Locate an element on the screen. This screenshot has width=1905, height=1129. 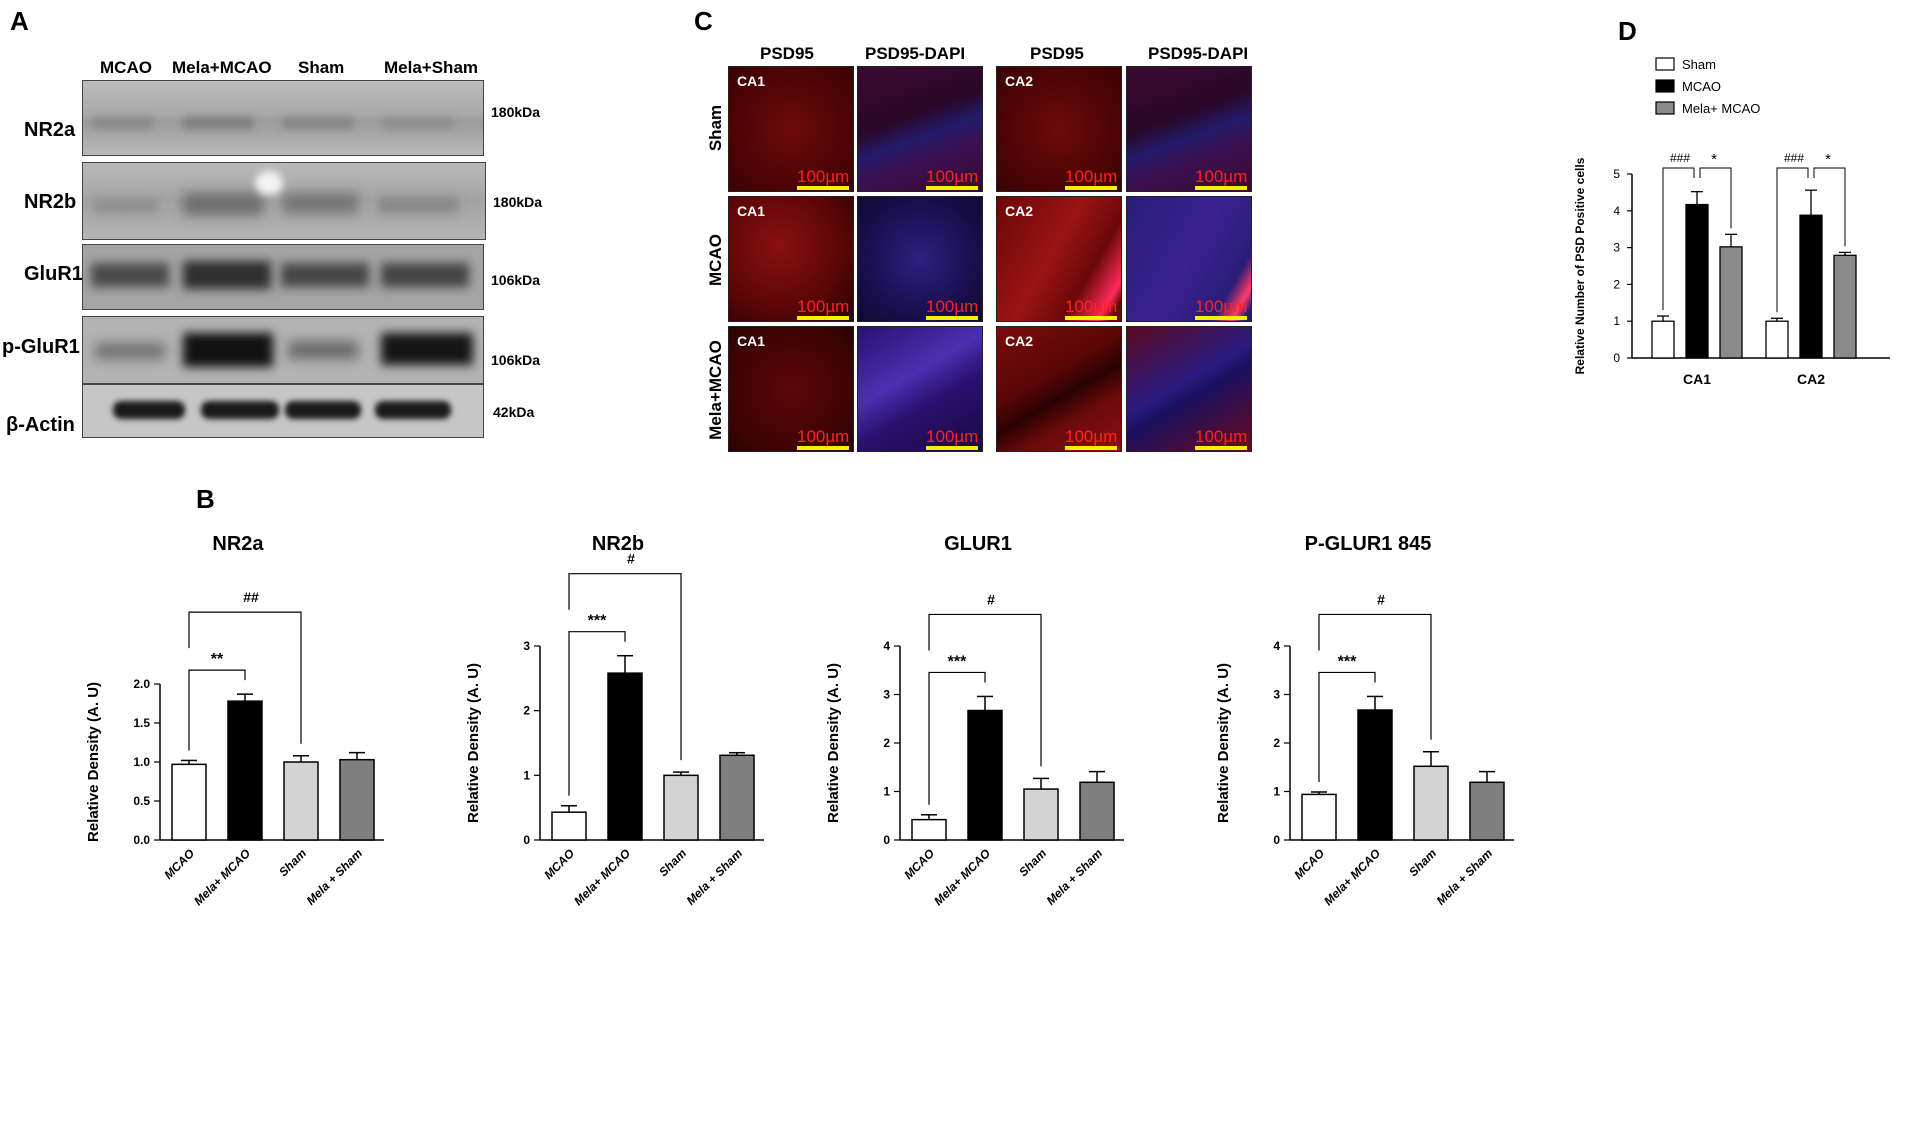
lane-label-mela-sham: Mela+Sham is located at coordinates (431, 67).